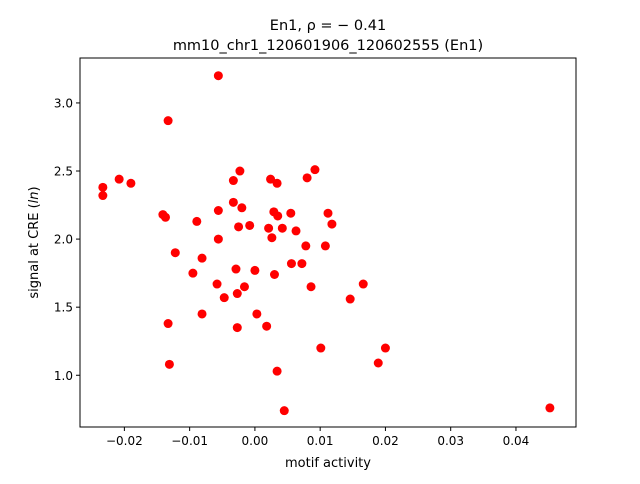  Describe the element at coordinates (63, 172) in the screenshot. I see `y-tick-label: 2.5` at that location.